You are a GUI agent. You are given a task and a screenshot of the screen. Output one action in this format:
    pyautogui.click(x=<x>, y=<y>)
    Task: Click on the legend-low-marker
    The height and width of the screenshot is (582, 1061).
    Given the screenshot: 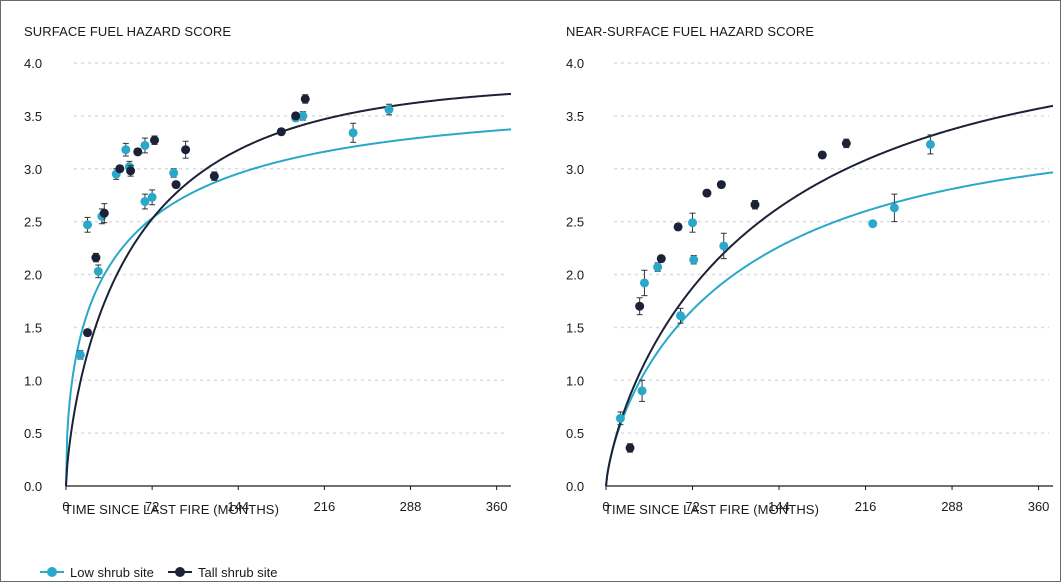 What is the action you would take?
    pyautogui.click(x=52, y=572)
    